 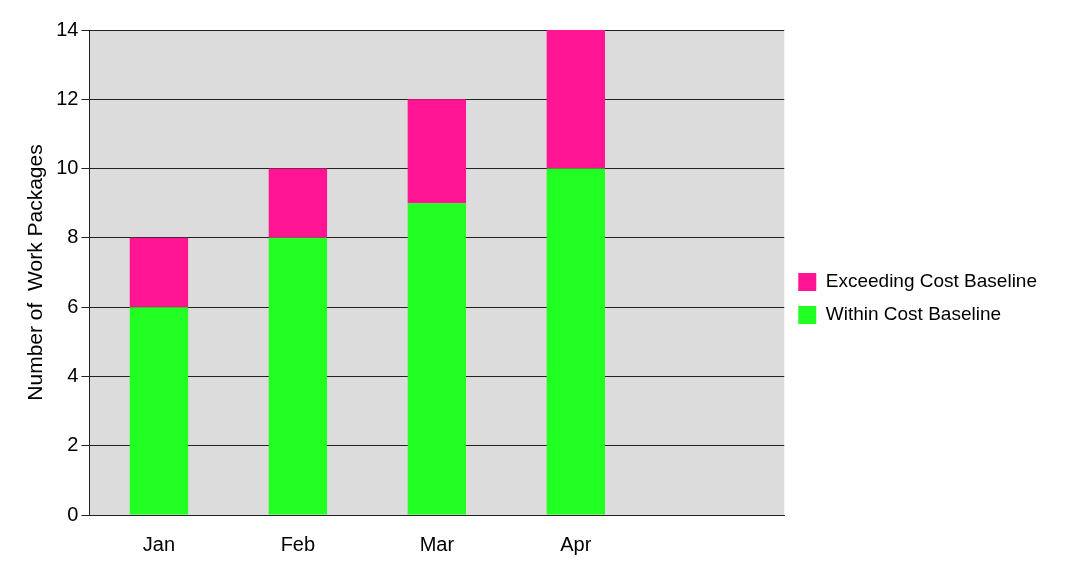 I want to click on x-tick-label: Mar, so click(x=437, y=543).